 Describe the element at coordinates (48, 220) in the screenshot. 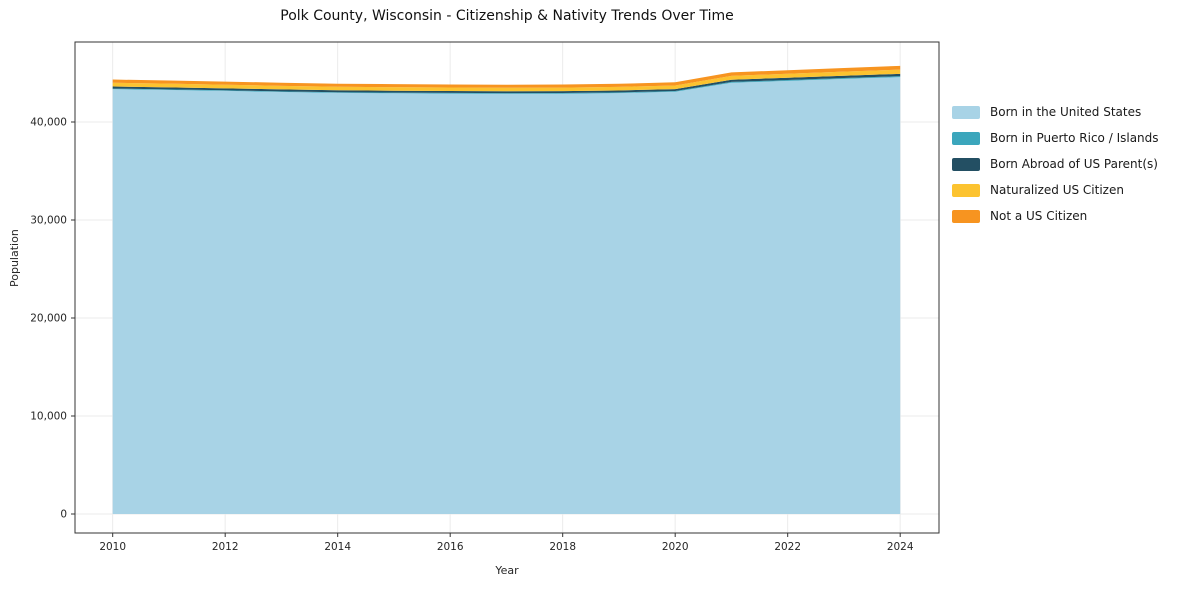

I see `y-tick-label: 30,000` at that location.